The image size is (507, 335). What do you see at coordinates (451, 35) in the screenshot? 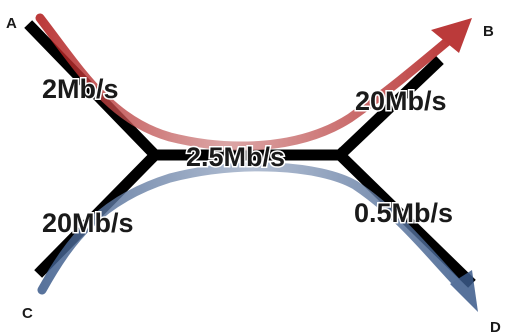
I see `flow-a-to-b-arrowhead` at bounding box center [451, 35].